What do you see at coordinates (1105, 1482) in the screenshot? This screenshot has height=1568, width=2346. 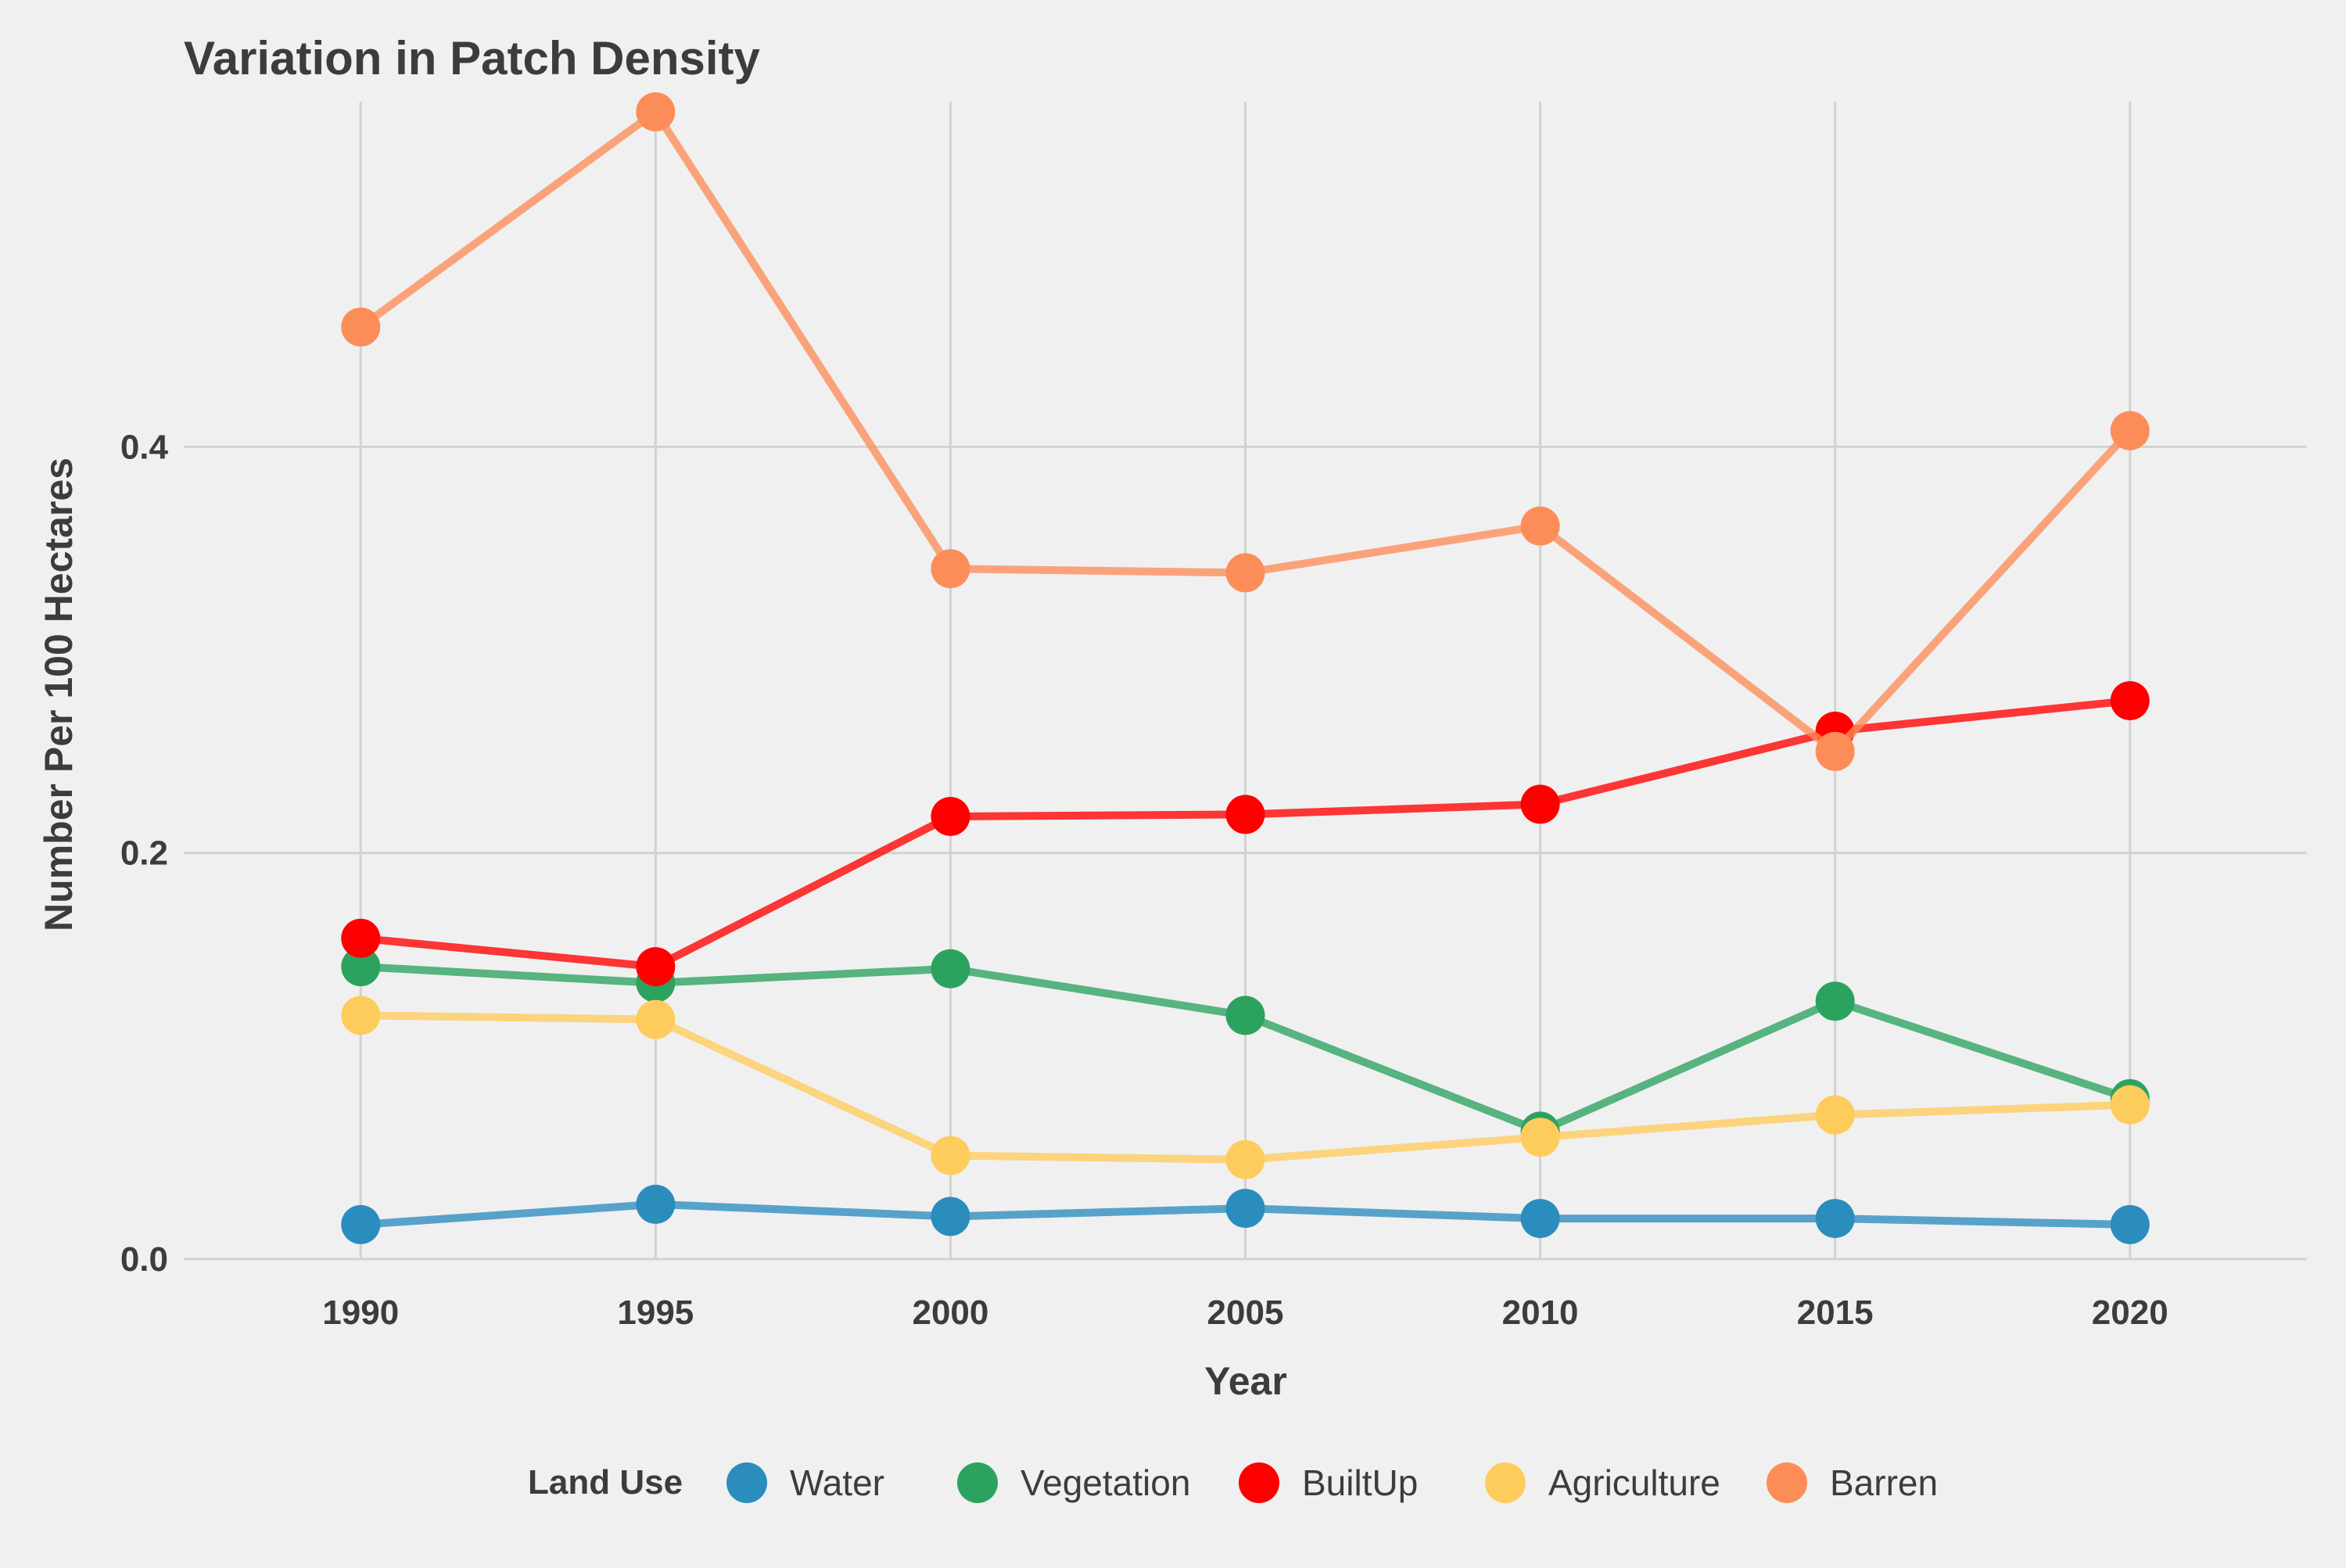 I see `legend-label: Vegetation` at bounding box center [1105, 1482].